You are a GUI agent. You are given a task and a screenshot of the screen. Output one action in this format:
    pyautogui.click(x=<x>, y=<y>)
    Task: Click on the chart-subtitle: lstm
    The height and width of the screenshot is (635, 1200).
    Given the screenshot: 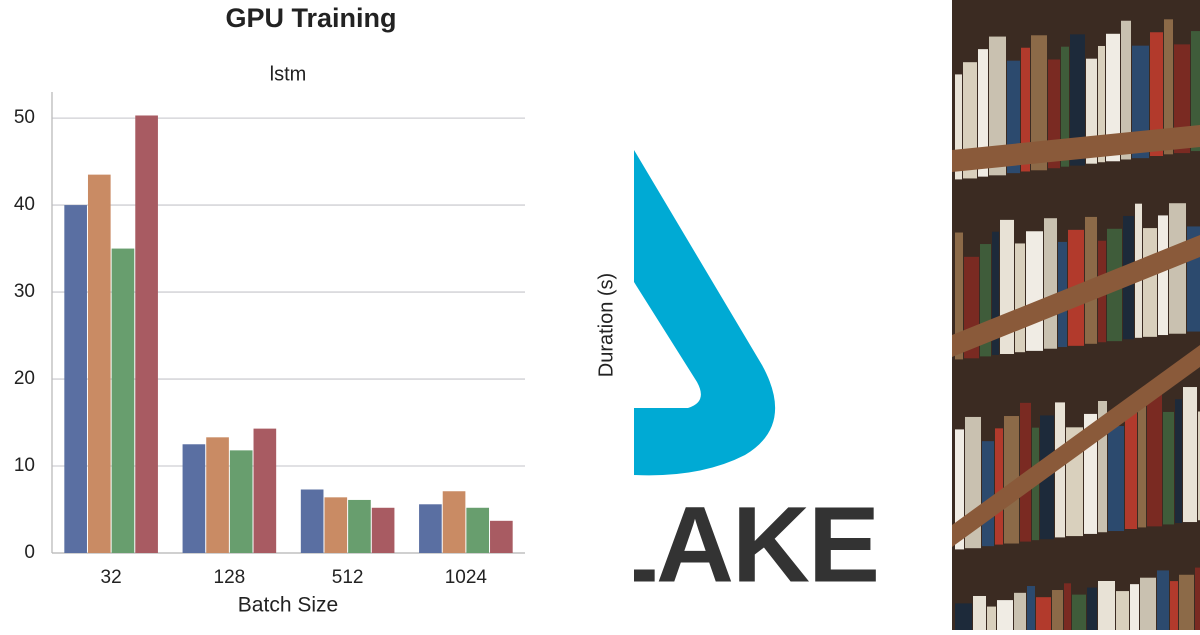 What is the action you would take?
    pyautogui.click(x=288, y=74)
    